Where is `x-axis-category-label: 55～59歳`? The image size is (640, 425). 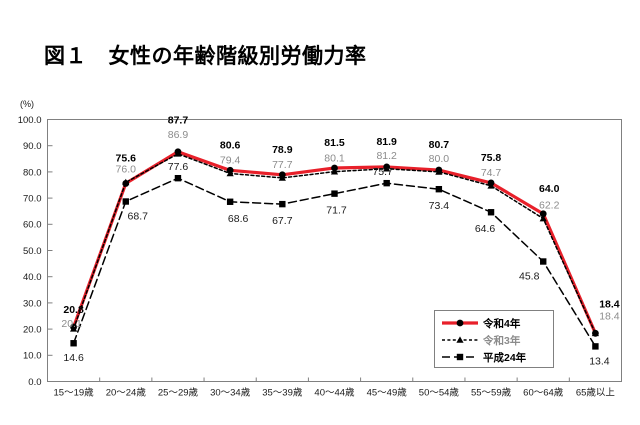
x-axis-category-label: 55～59歳 is located at coordinates (491, 393).